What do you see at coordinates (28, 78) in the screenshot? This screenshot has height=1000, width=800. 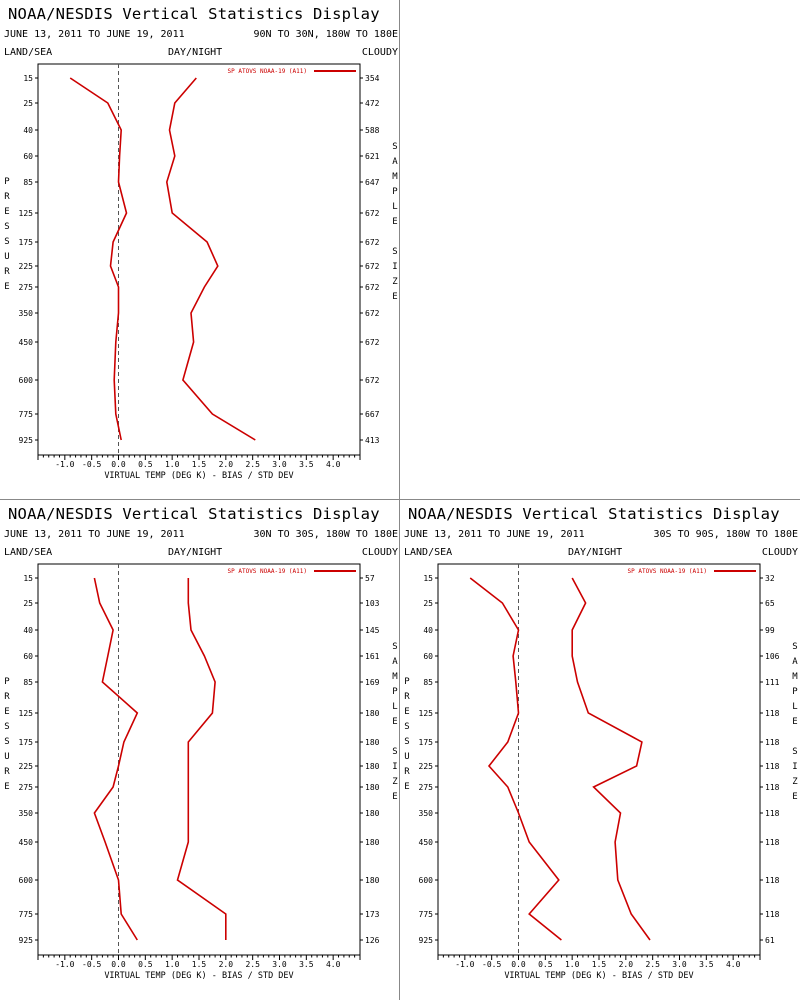 I see `pressure-level-label: 15` at bounding box center [28, 78].